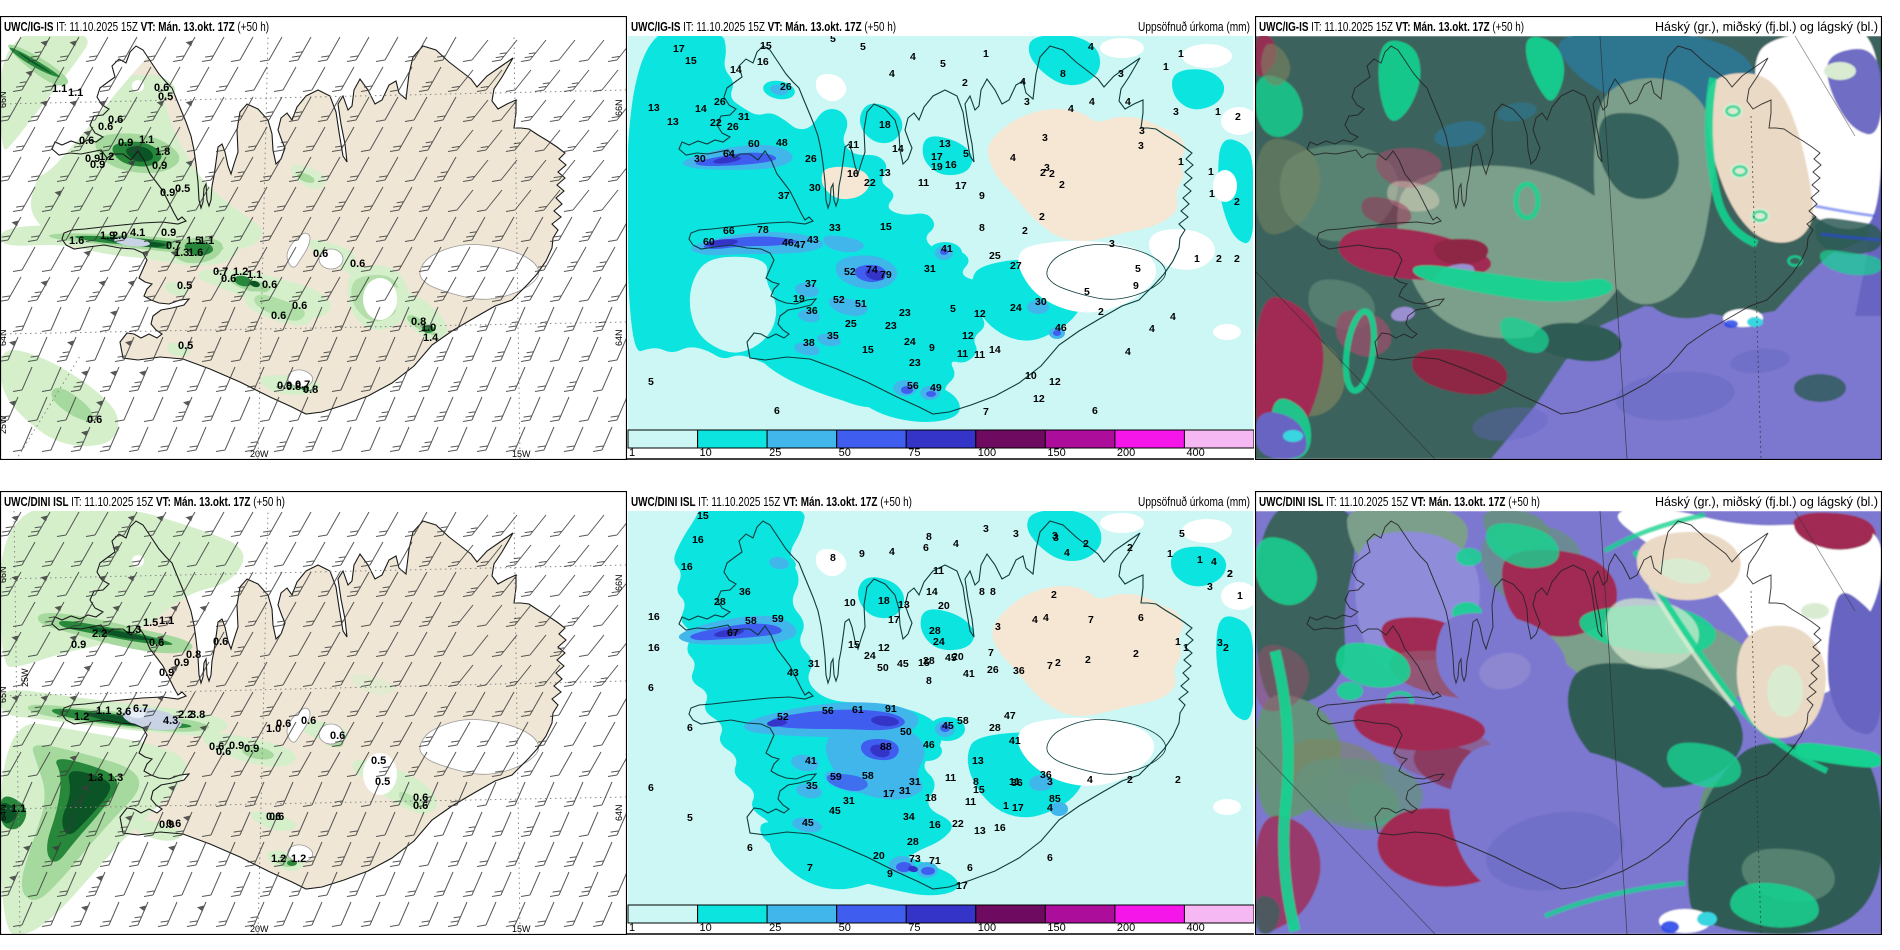 The width and height of the screenshot is (1900, 950). I want to click on svg-text: 47, so click(800, 245).